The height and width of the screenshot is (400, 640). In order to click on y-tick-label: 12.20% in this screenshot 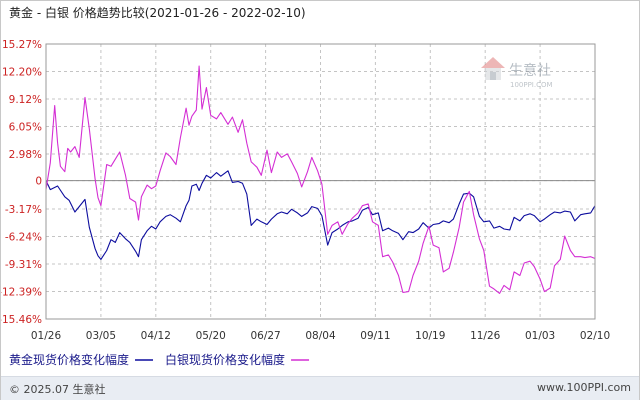, I will do `click(22, 72)`.